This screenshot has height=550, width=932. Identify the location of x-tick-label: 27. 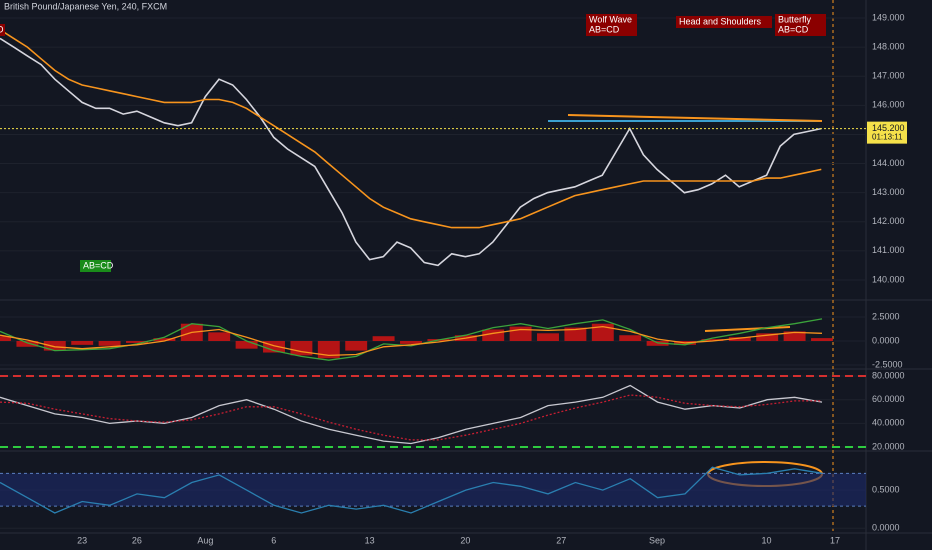
(561, 540).